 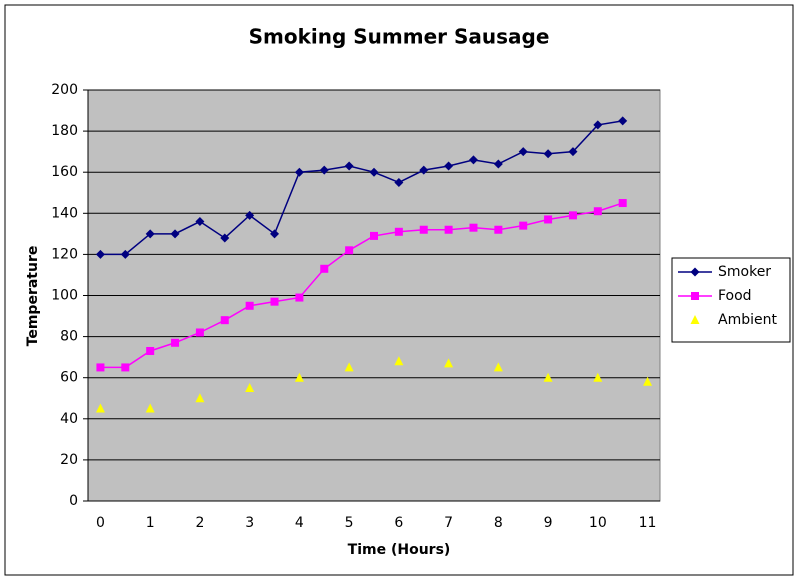 I want to click on legend-label: Smoker, so click(x=744, y=272).